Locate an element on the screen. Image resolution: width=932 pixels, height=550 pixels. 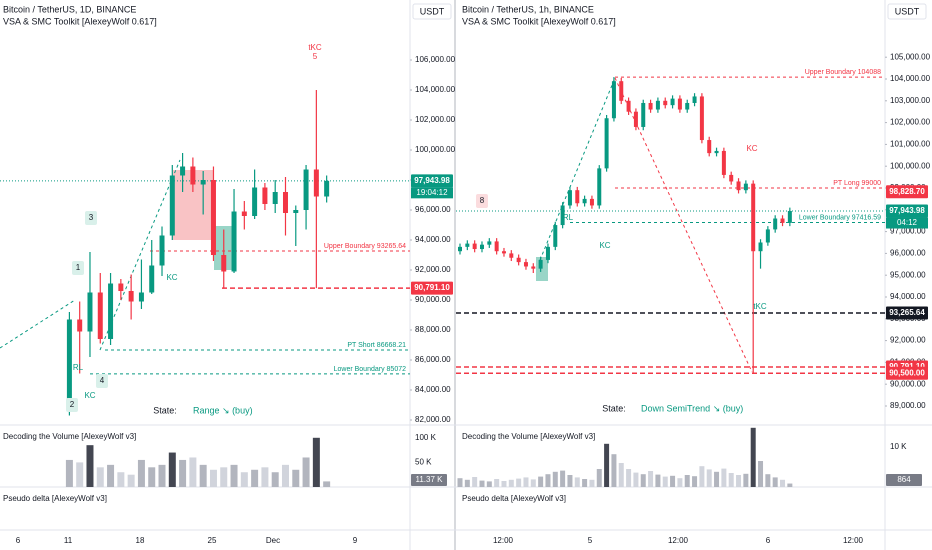
y-tick-label: 96,000.00 is located at coordinates (433, 209).